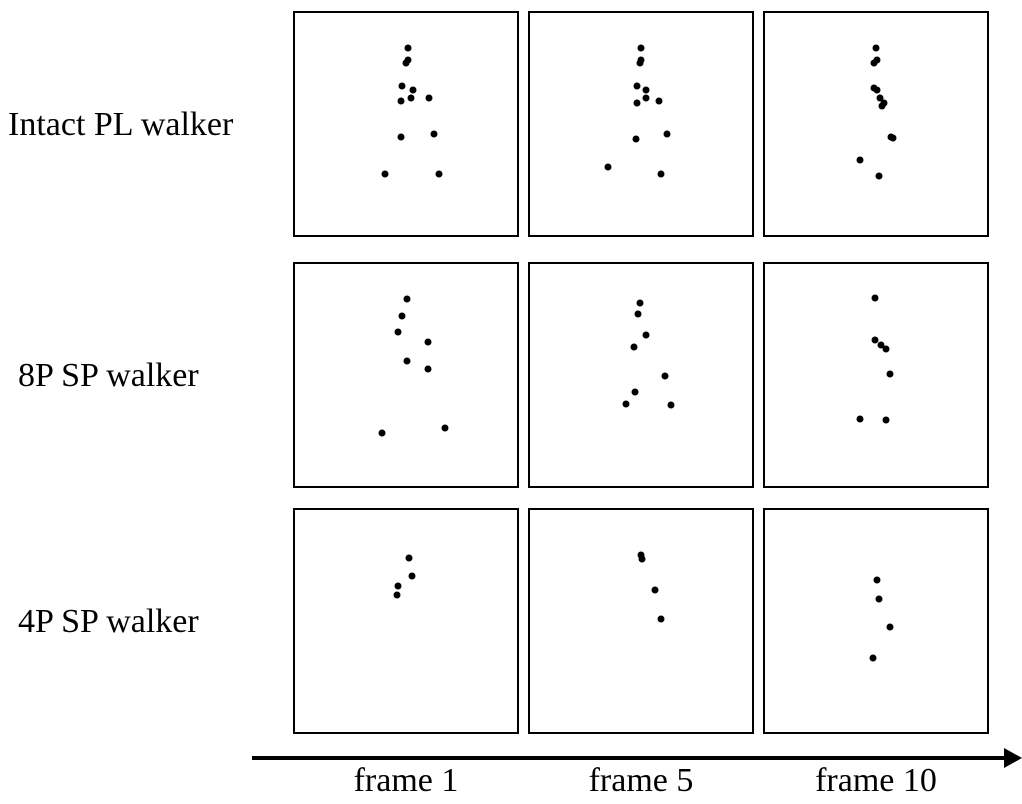 This screenshot has width=1022, height=804. Describe the element at coordinates (641, 780) in the screenshot. I see `frame-label-5: frame 5` at that location.